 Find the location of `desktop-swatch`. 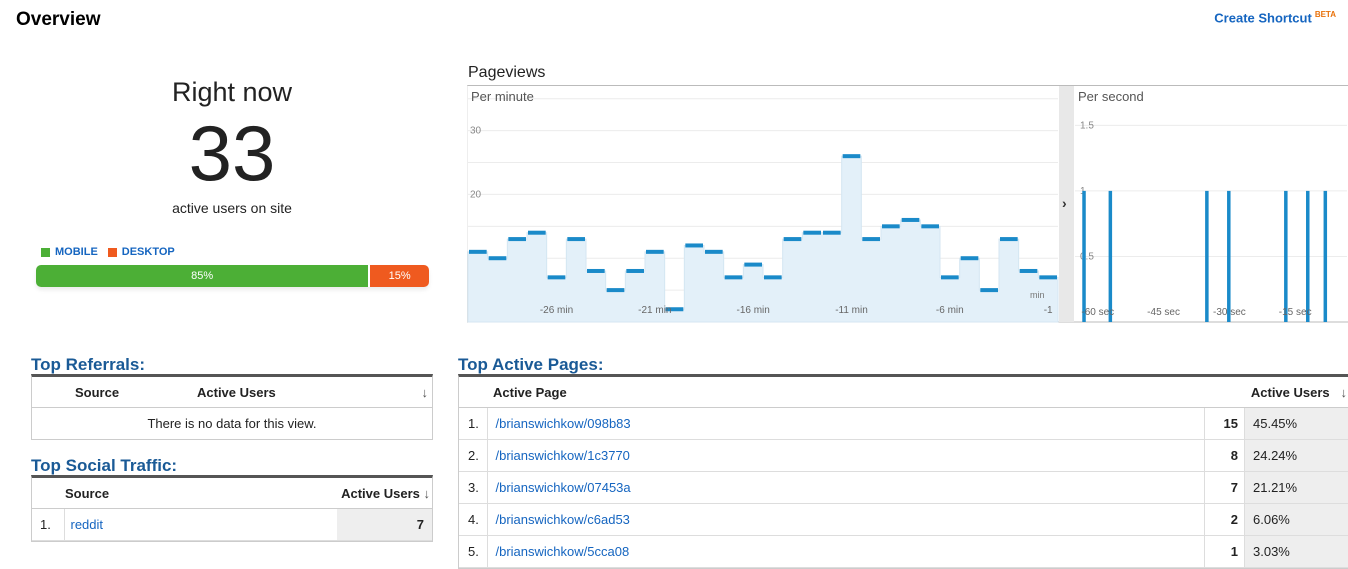

desktop-swatch is located at coordinates (112, 252).